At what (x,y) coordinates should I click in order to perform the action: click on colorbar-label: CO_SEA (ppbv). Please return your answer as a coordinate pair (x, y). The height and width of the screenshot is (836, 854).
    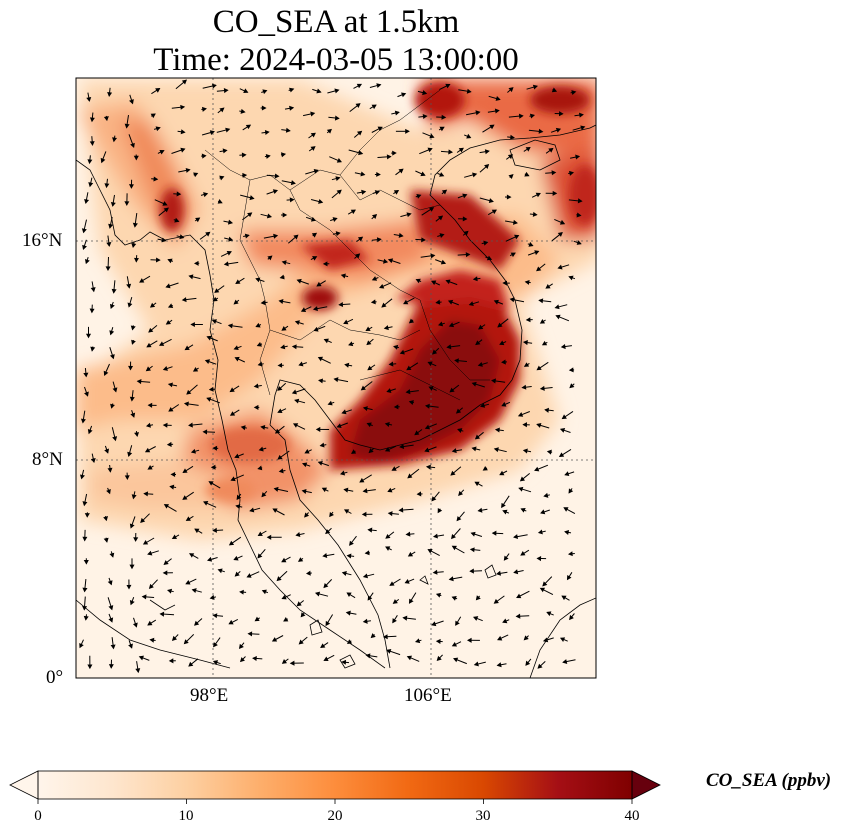
    Looking at the image, I should click on (769, 780).